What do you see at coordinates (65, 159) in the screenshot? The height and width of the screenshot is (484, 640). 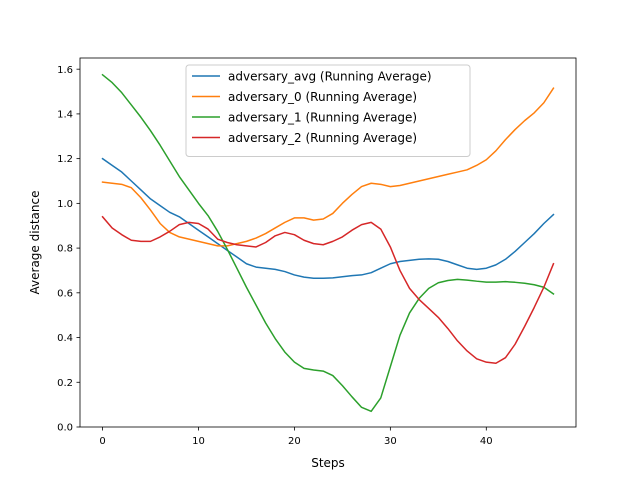 I see `y-tick-label: 1.2` at bounding box center [65, 159].